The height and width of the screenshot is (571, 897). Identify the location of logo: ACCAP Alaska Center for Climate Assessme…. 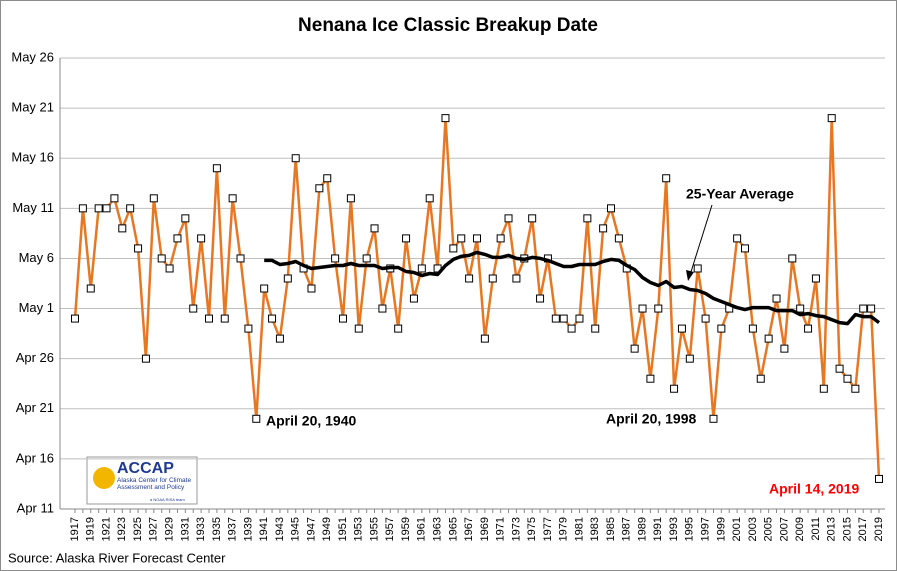
(142, 480).